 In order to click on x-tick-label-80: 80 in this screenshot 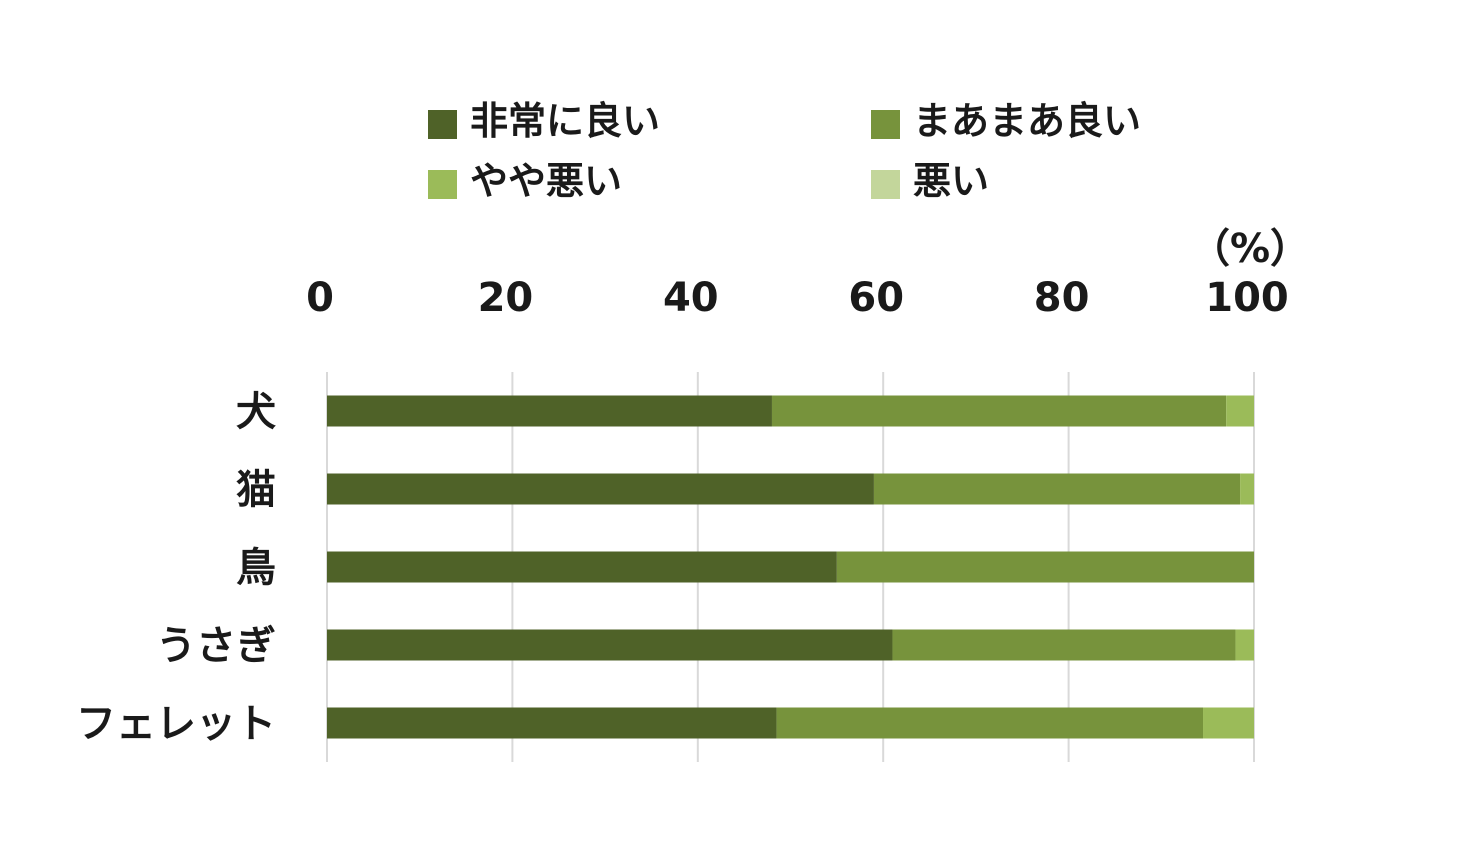, I will do `click(1062, 298)`.